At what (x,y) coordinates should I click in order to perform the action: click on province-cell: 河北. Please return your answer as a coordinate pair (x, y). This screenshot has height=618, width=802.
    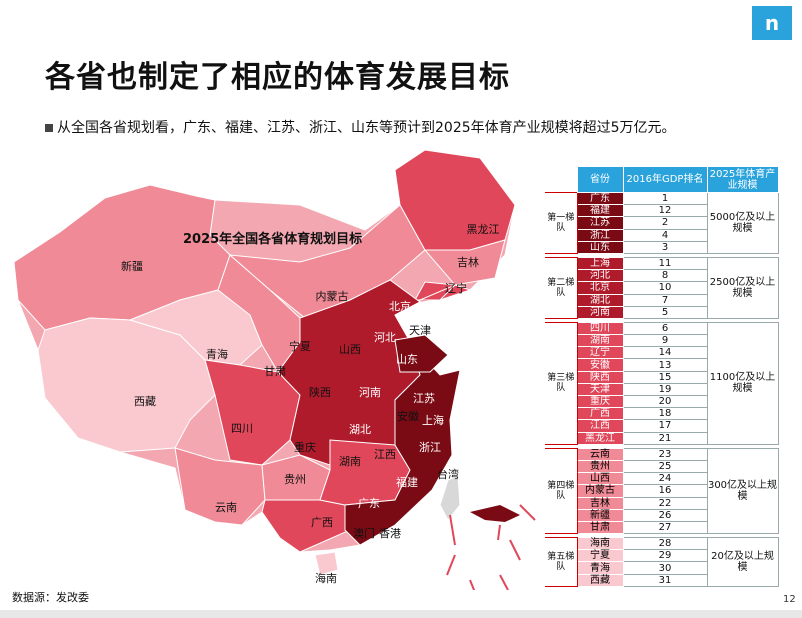
    Looking at the image, I should click on (600, 276).